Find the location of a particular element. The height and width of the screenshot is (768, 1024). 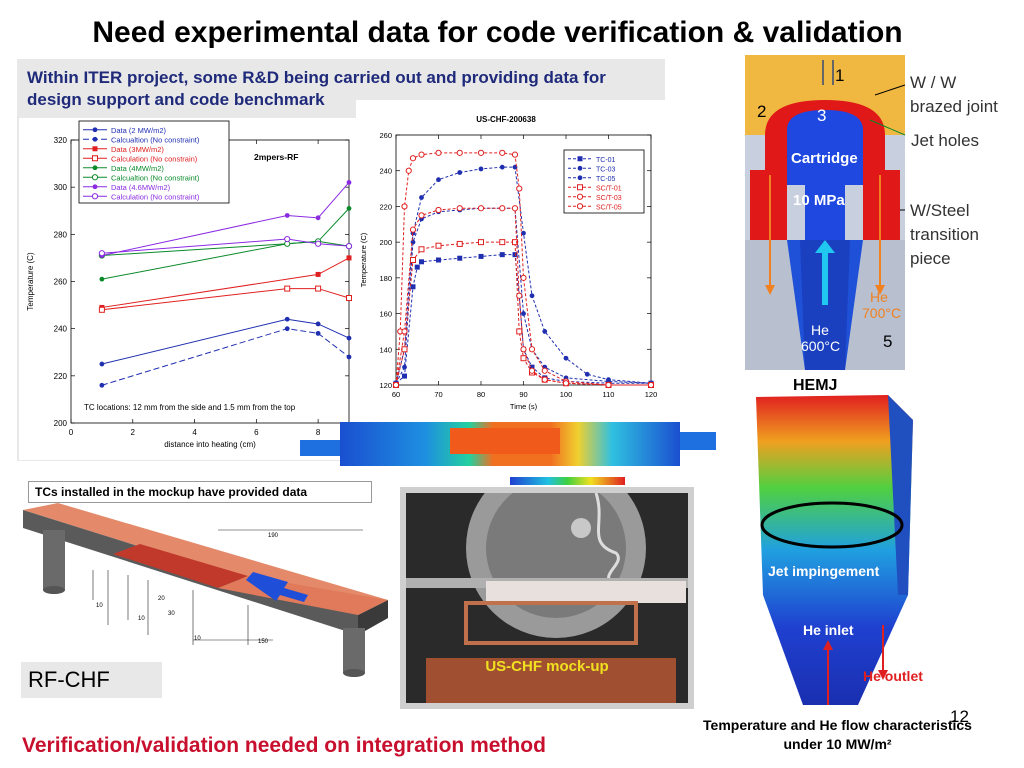

y-axis-label: Temperature (C) is located at coordinates (363, 259).